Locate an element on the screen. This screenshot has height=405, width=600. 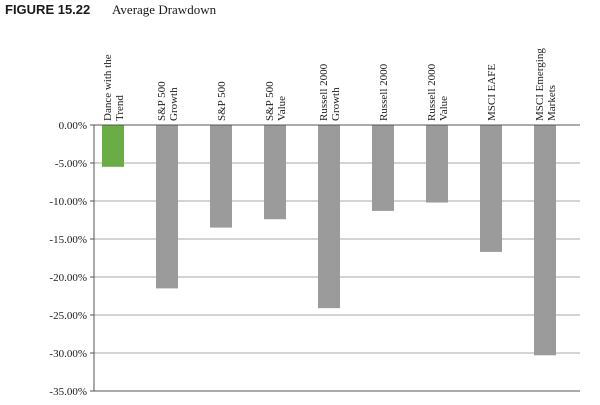
y-tick-label: -25.00% is located at coordinates (68, 316).